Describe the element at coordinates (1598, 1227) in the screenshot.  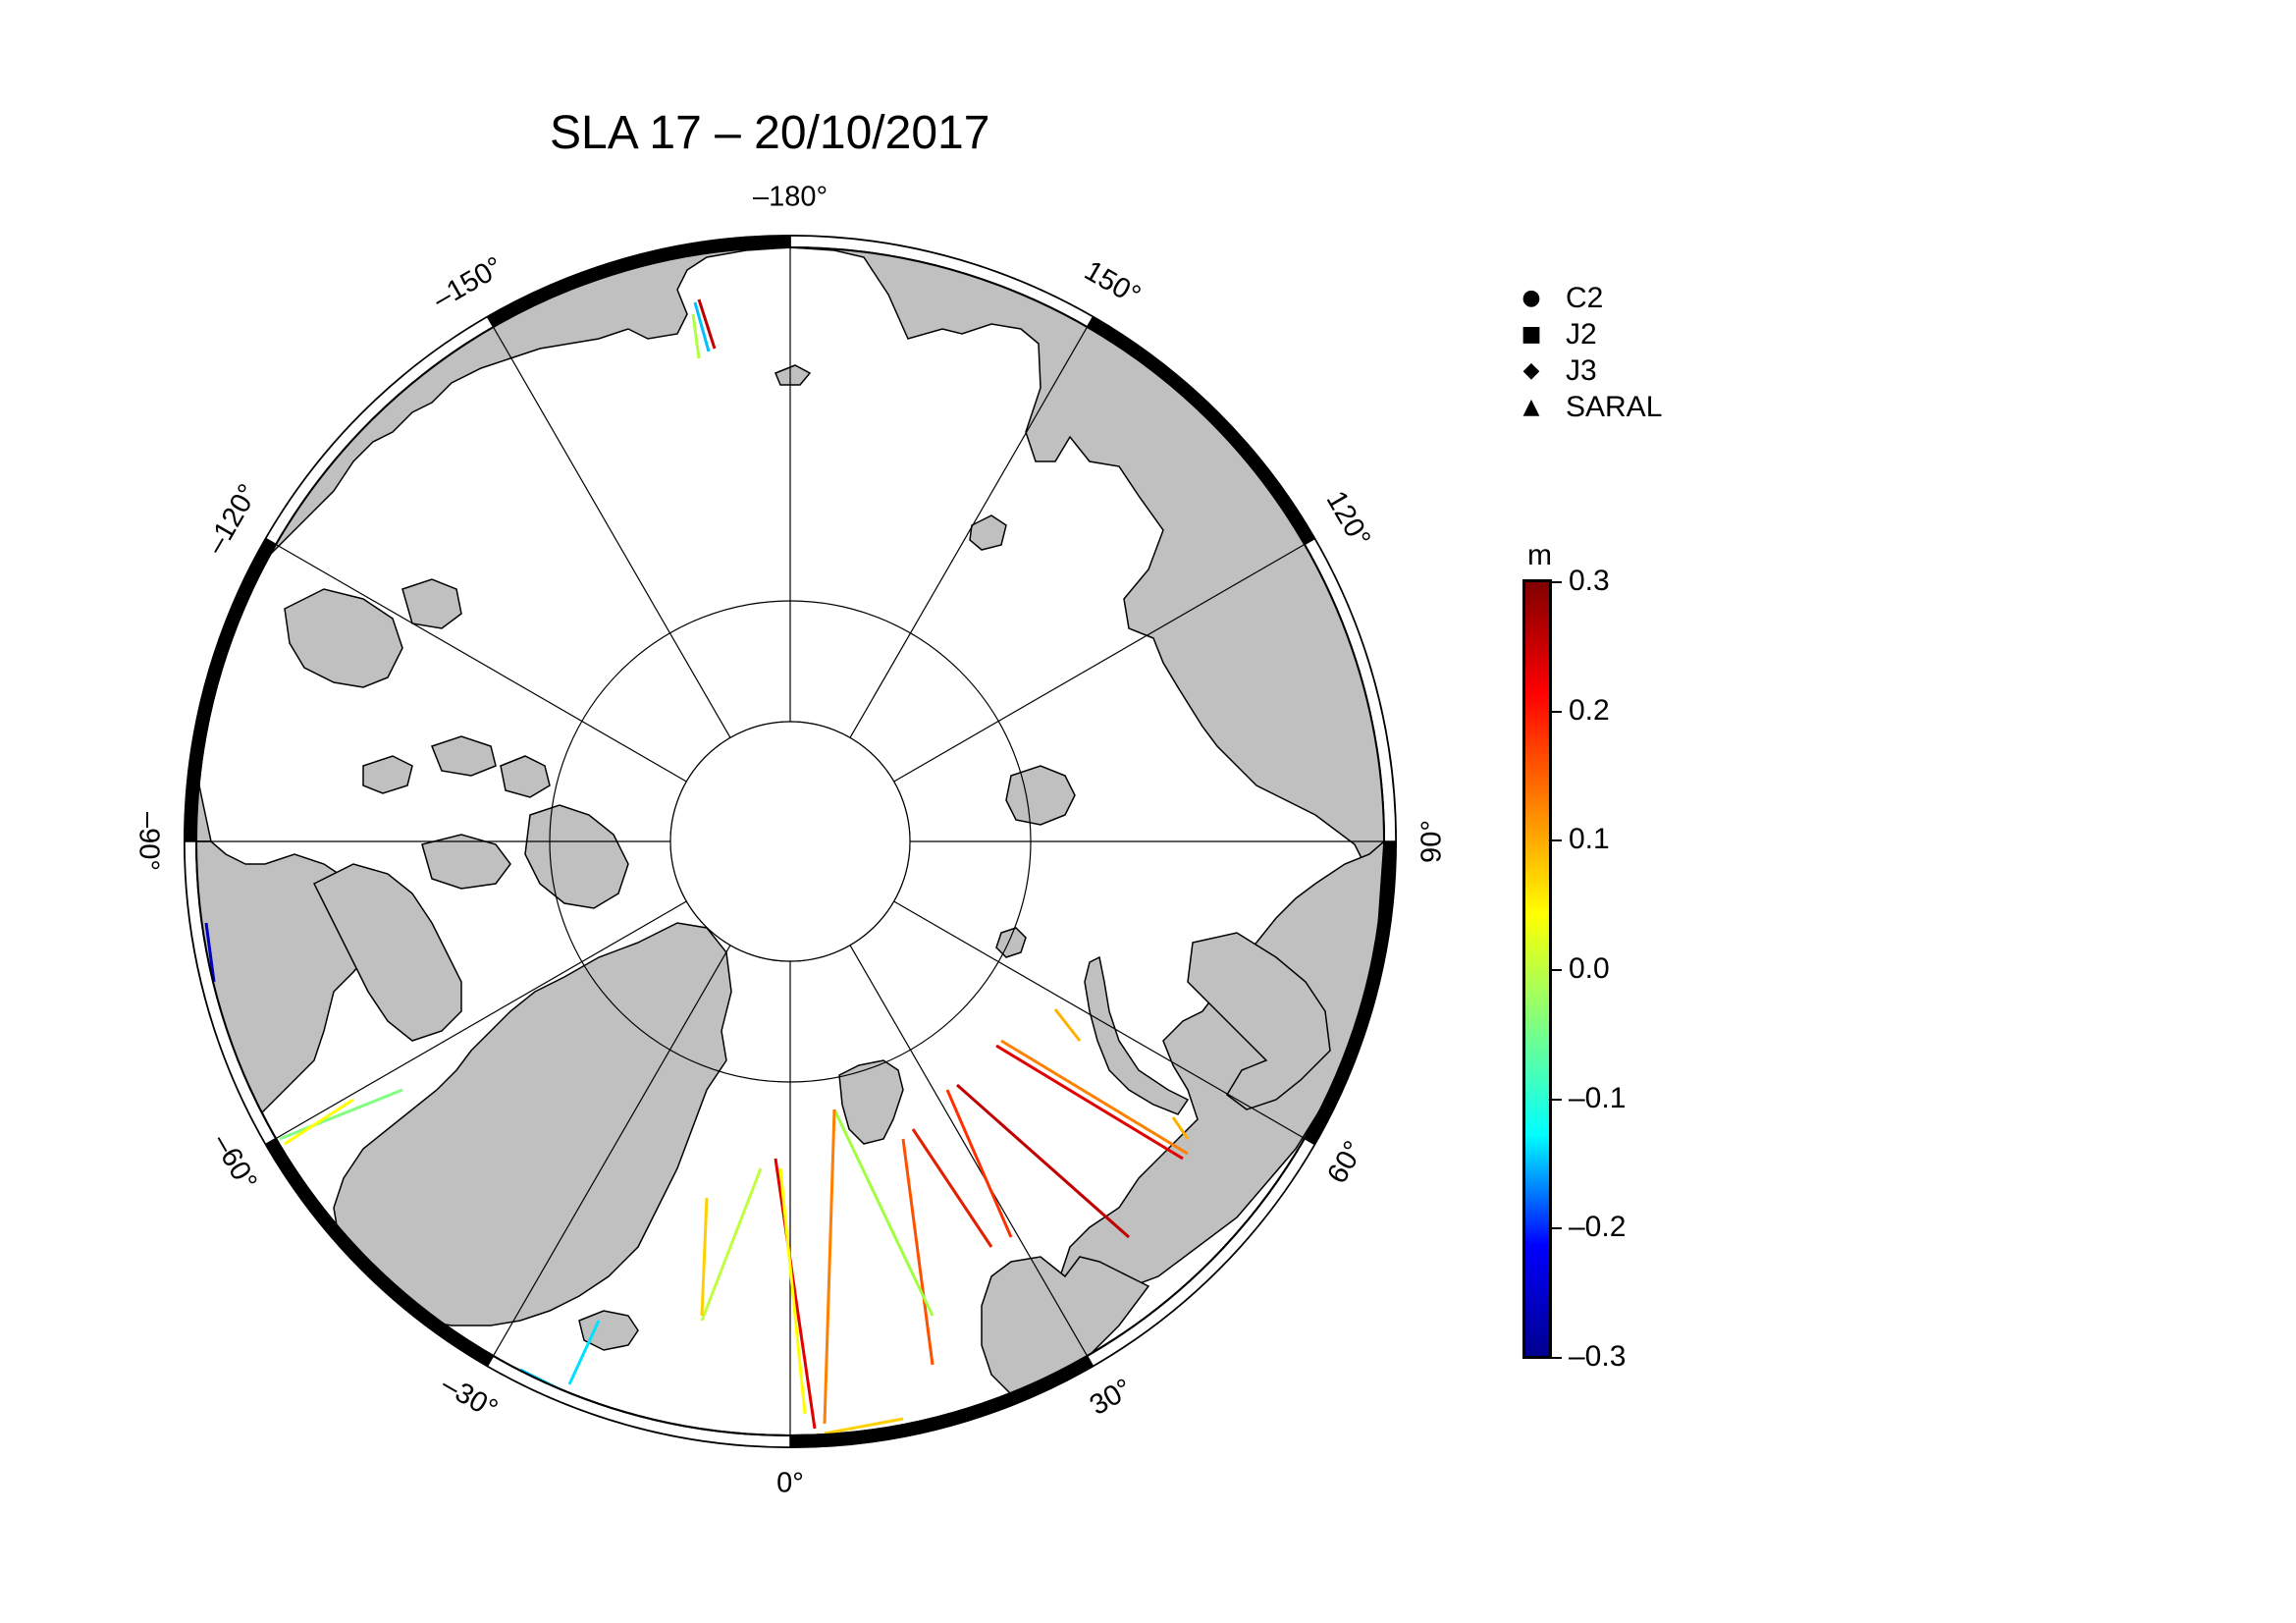
I see `colorbar-tick-label: –0.2` at that location.